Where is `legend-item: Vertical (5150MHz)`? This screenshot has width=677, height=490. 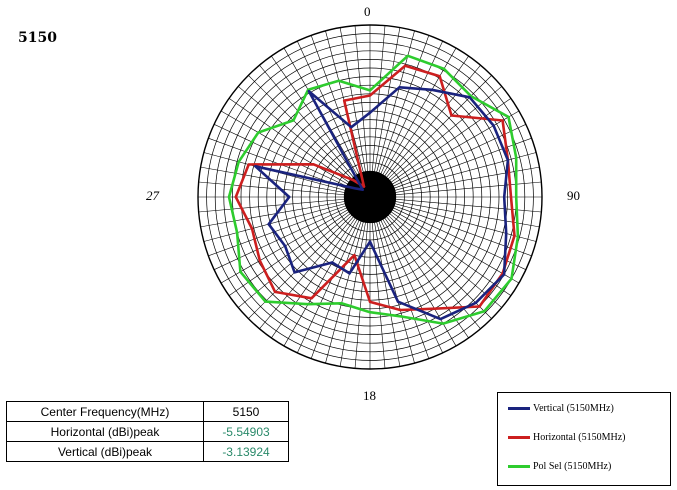
legend-item: Vertical (5150MHz) is located at coordinates (561, 408).